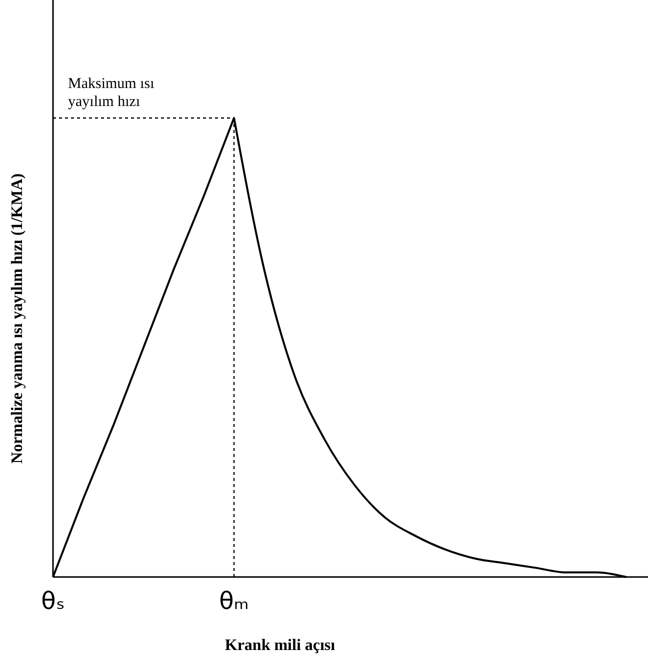 This screenshot has width=648, height=662. I want to click on x-tick-label: θₛ, so click(53, 601).